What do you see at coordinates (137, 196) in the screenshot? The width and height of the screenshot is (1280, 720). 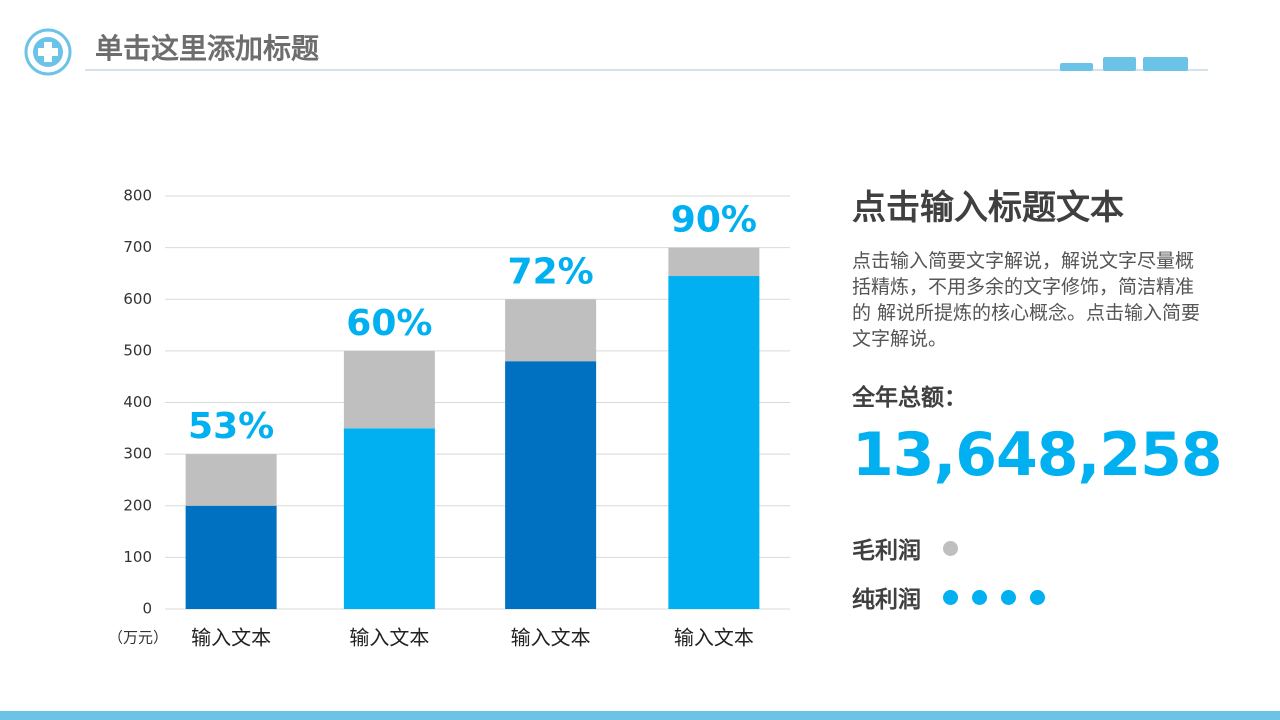 I see `y-tick-label: 800` at bounding box center [137, 196].